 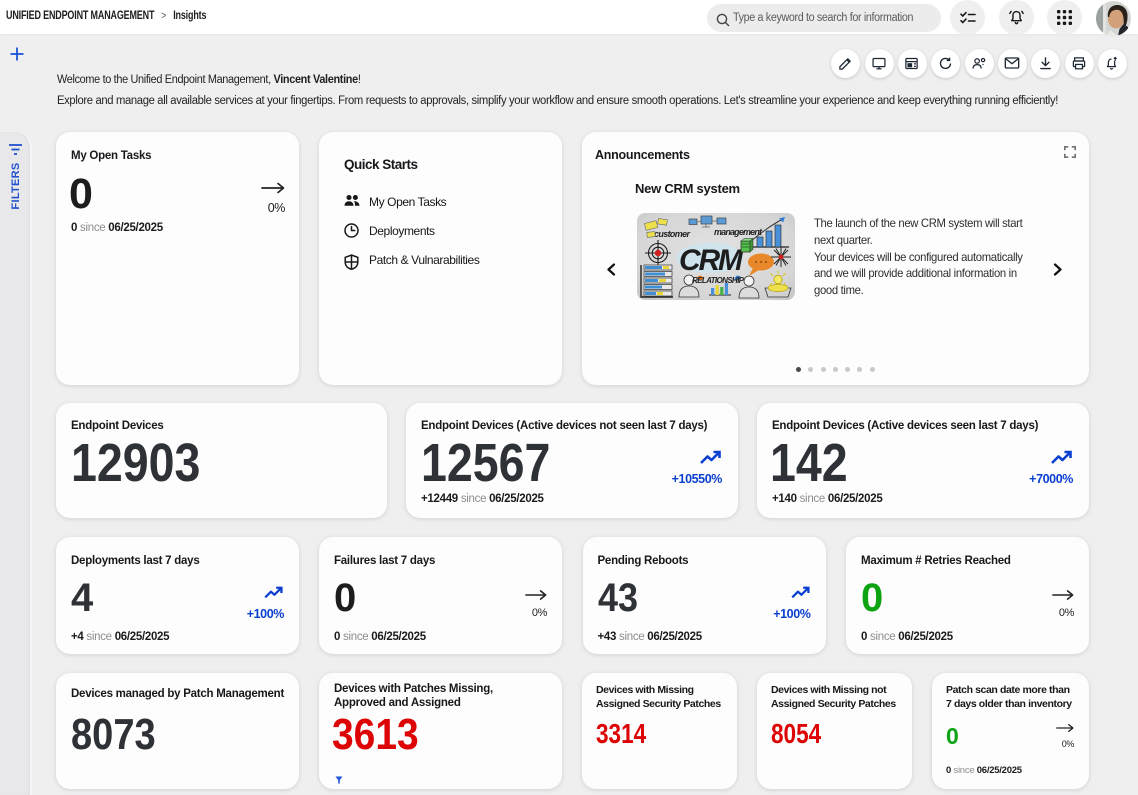 What do you see at coordinates (718, 280) in the screenshot?
I see `svg-text: RELATIONSHIP` at bounding box center [718, 280].